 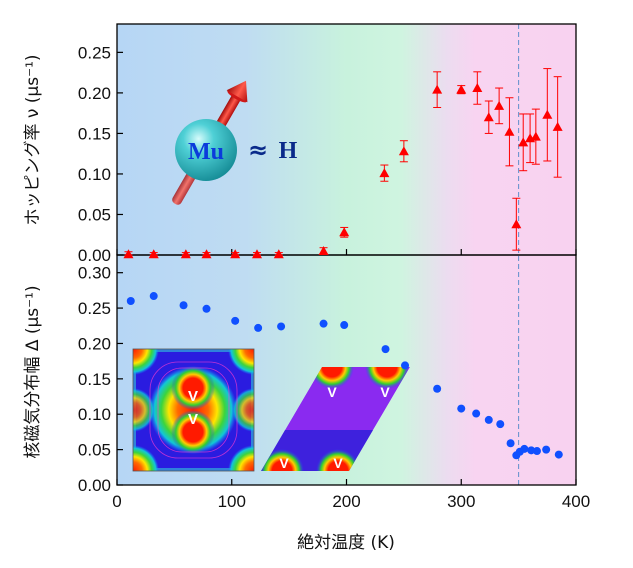 I want to click on x-tick-label: 0, so click(x=116, y=501).